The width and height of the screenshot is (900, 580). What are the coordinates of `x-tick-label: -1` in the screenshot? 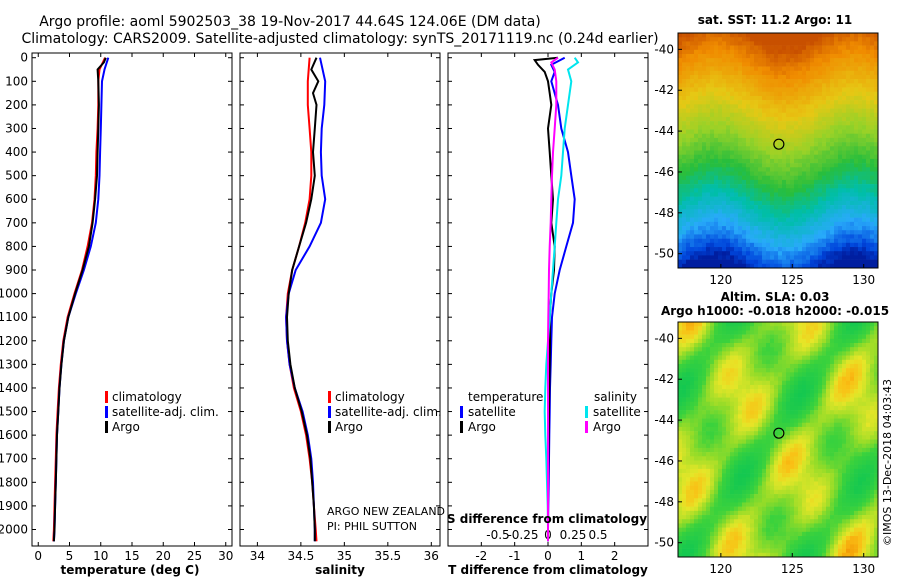 It's located at (515, 556).